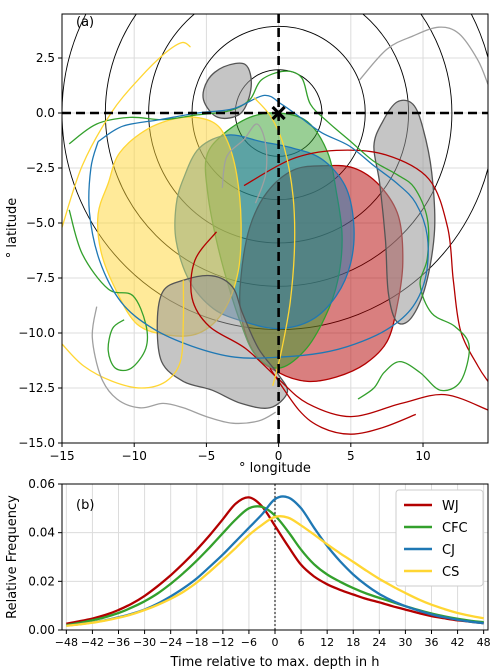 The width and height of the screenshot is (500, 670). I want to click on b-ytick-label: 0.00, so click(41, 630).